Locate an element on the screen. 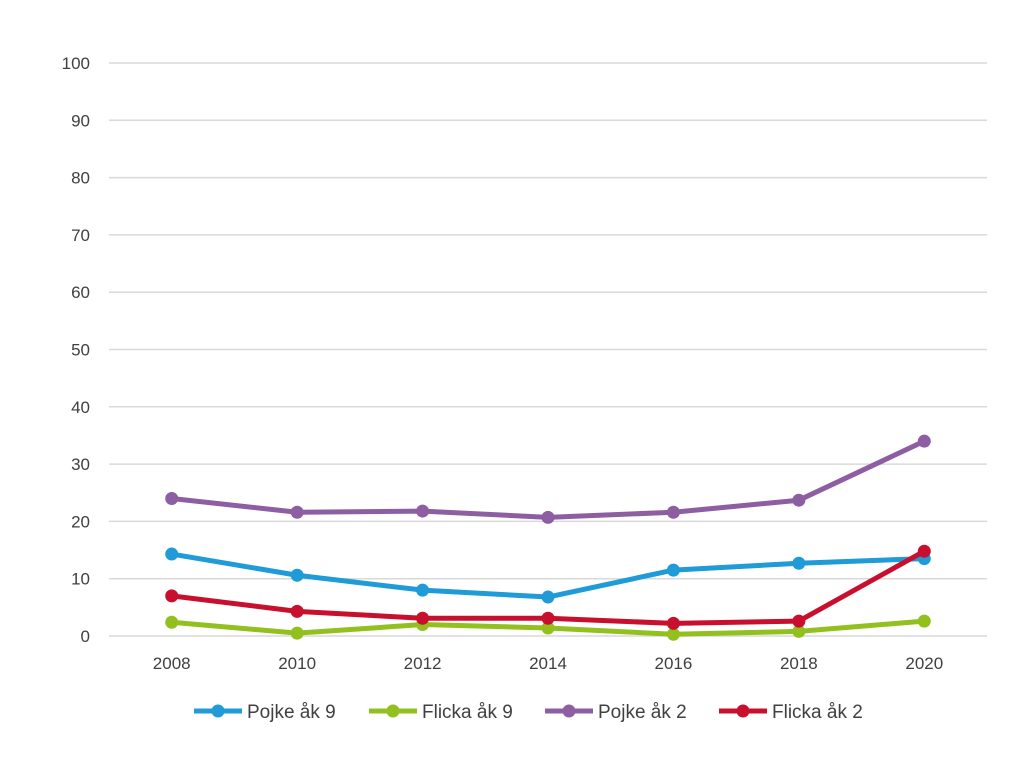 The width and height of the screenshot is (1035, 776). legend-label: Flicka åk 2 is located at coordinates (817, 712).